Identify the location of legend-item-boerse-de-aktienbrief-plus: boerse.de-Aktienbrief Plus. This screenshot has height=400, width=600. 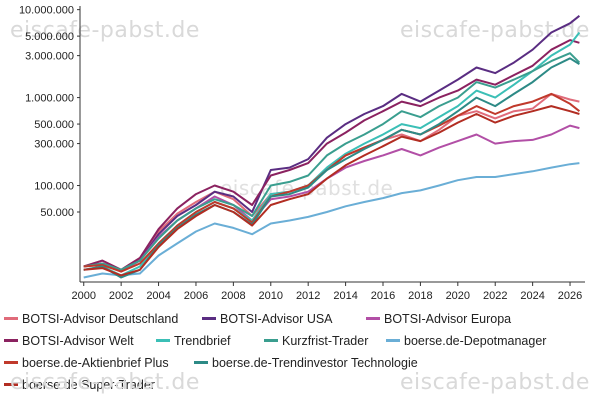
(86, 363).